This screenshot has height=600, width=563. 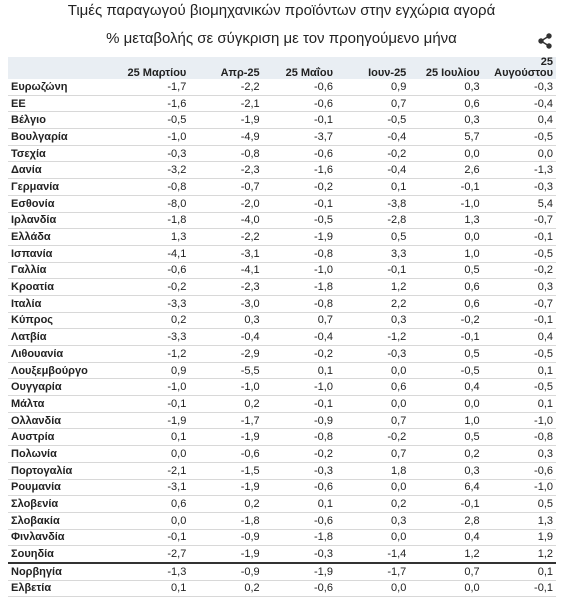 What do you see at coordinates (62, 321) in the screenshot?
I see `row-label: Κύπρος` at bounding box center [62, 321].